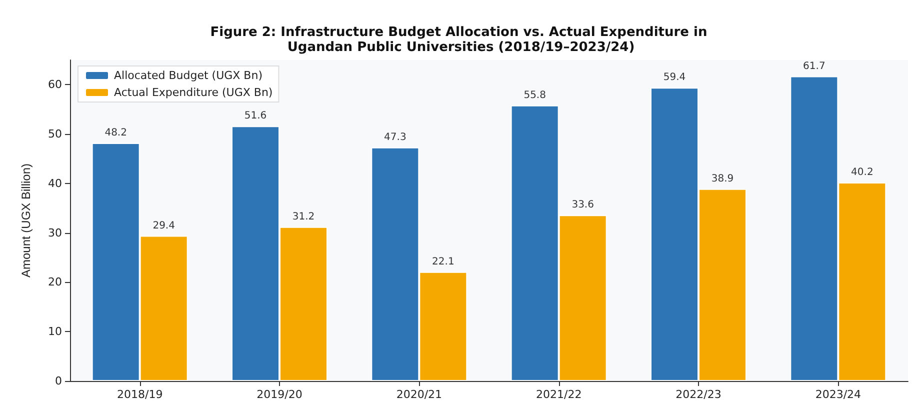 This screenshot has height=408, width=922. What do you see at coordinates (193, 92) in the screenshot?
I see `legend-label: Actual Expenditure (UGX Bn)` at bounding box center [193, 92].